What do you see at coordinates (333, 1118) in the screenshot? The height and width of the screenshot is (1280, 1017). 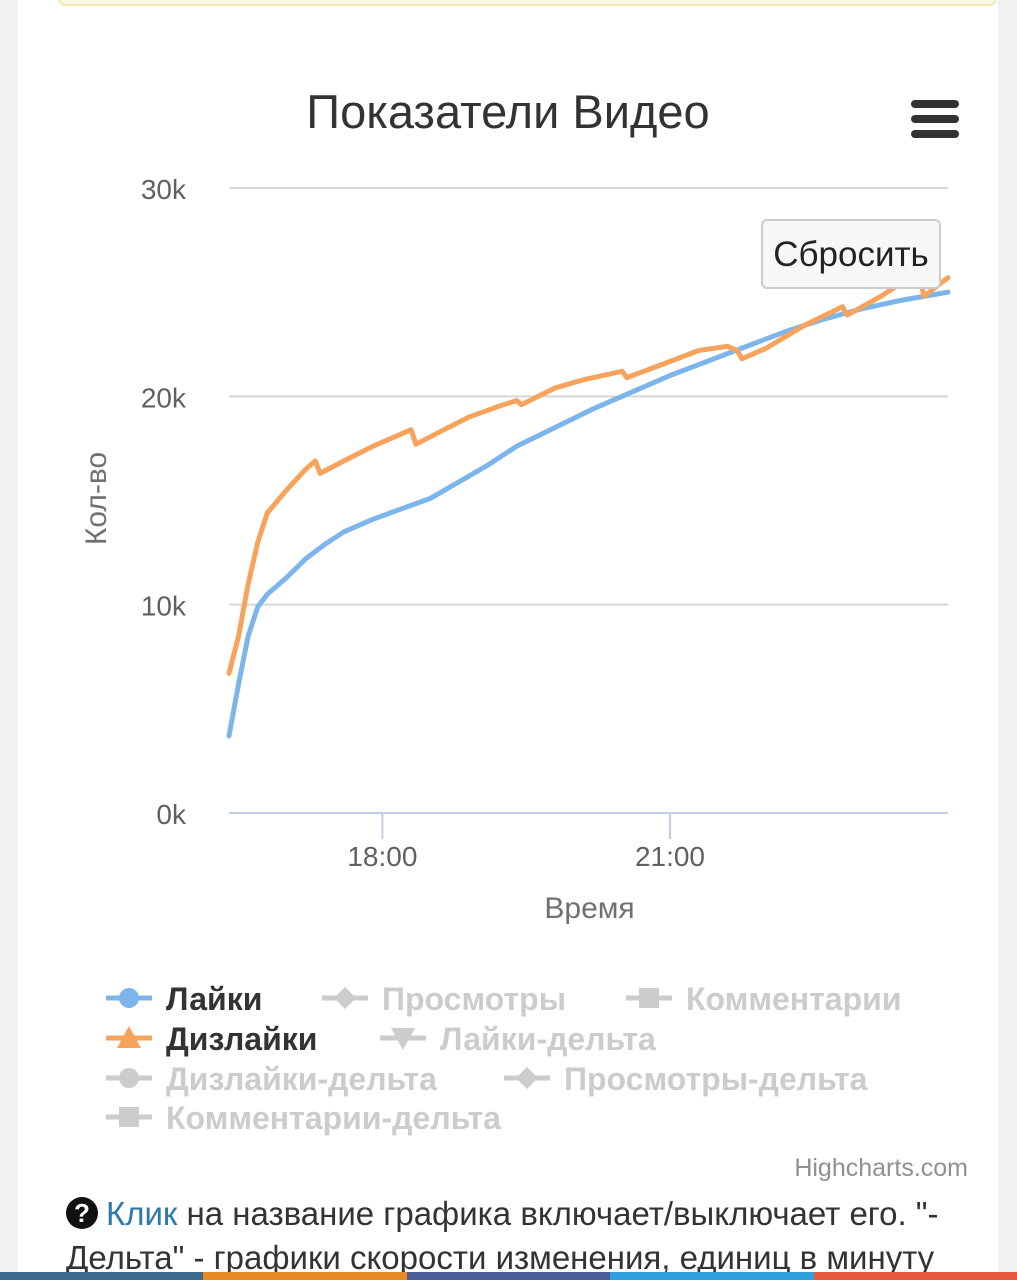 I see `legend-label: Комментарии-дельта` at bounding box center [333, 1118].